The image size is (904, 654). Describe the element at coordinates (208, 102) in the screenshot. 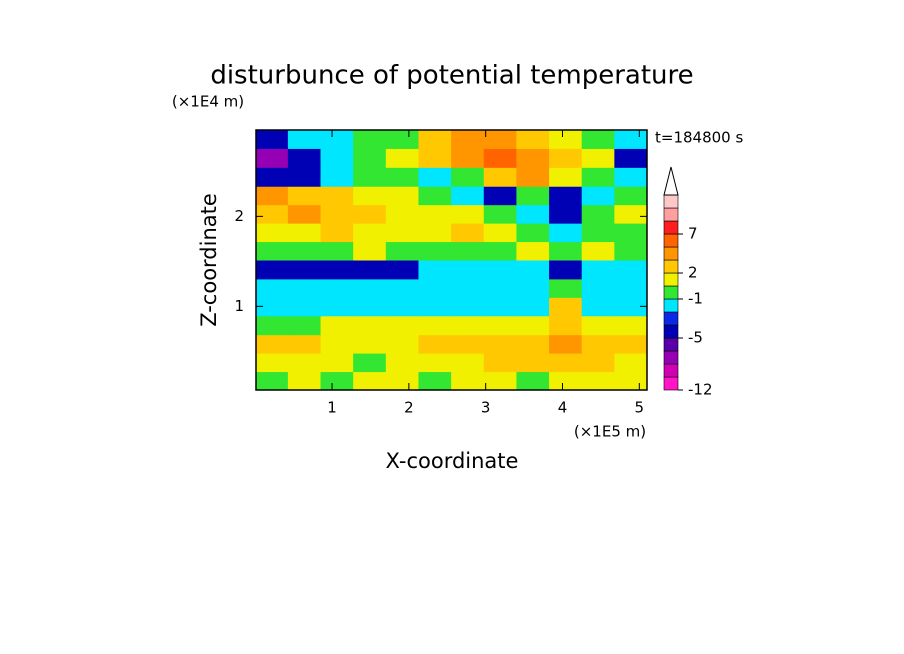

I see `y-unit: (×1E4 m)` at that location.